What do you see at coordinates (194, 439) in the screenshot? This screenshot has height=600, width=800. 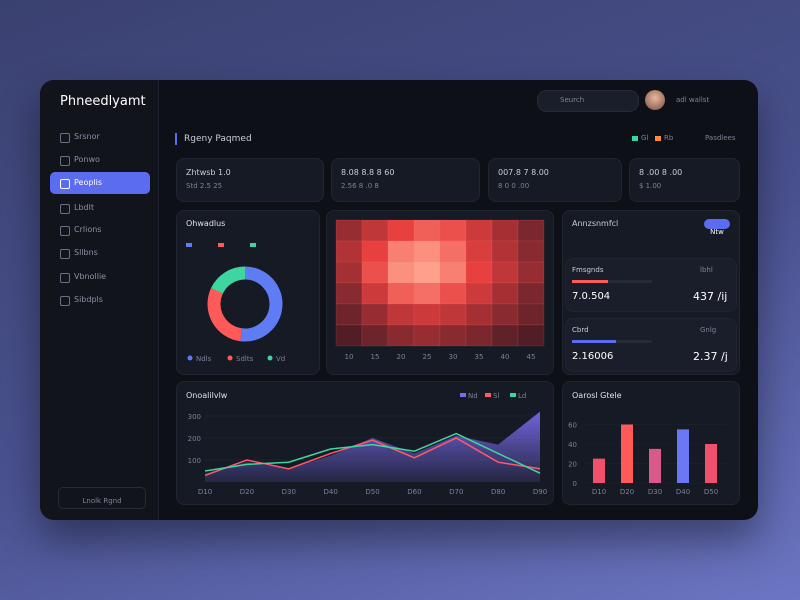 I see `y-tick-label: 200` at bounding box center [194, 439].